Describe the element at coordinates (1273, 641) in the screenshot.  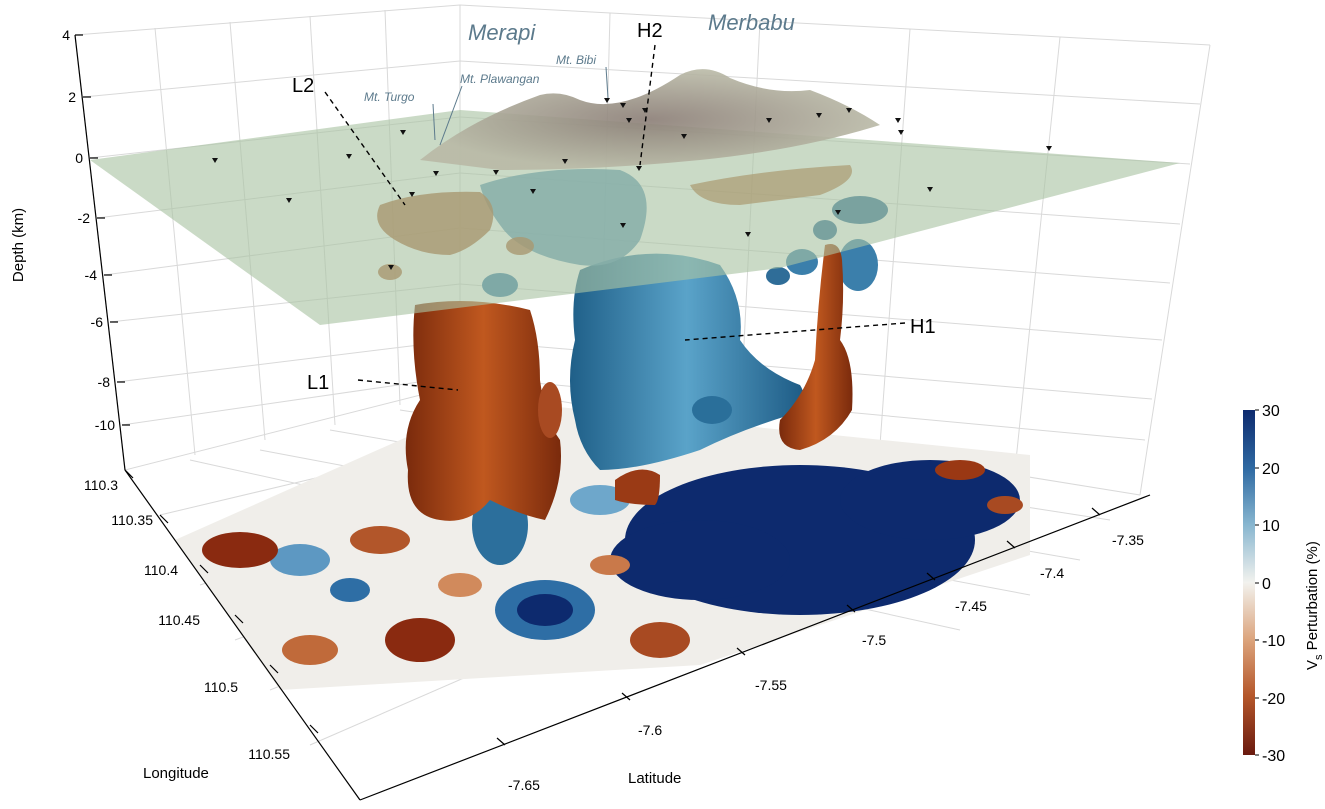
I see `colorbar-tick: -10` at that location.